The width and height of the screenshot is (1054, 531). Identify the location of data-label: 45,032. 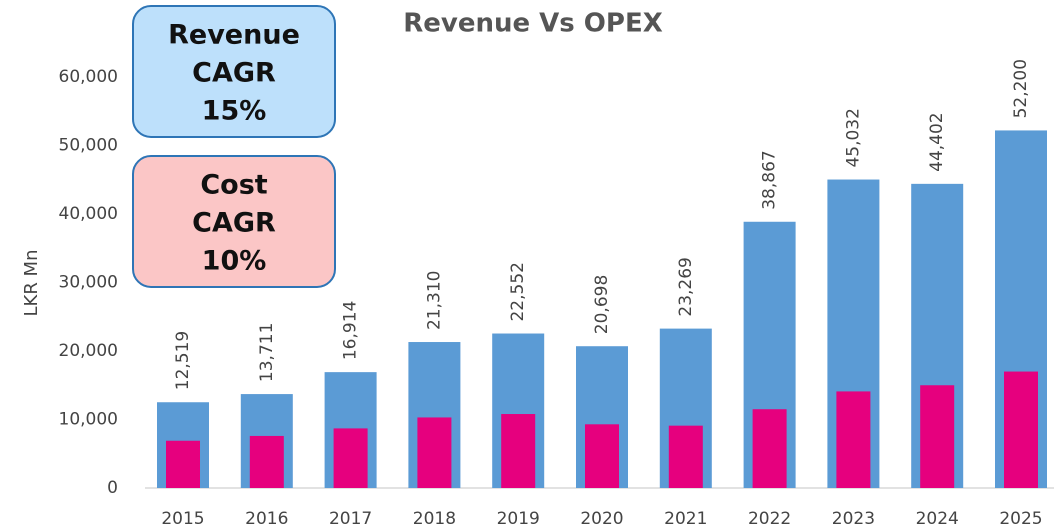
(853, 137).